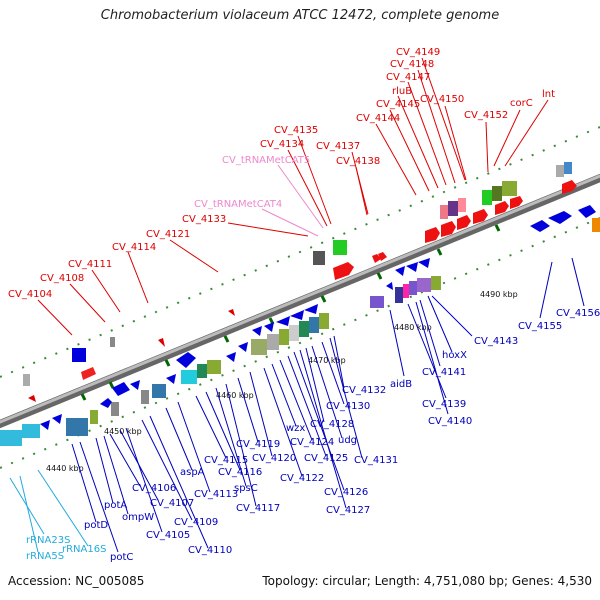 This screenshot has width=600, height=600. I want to click on gene-label: CV_4139, so click(444, 404).